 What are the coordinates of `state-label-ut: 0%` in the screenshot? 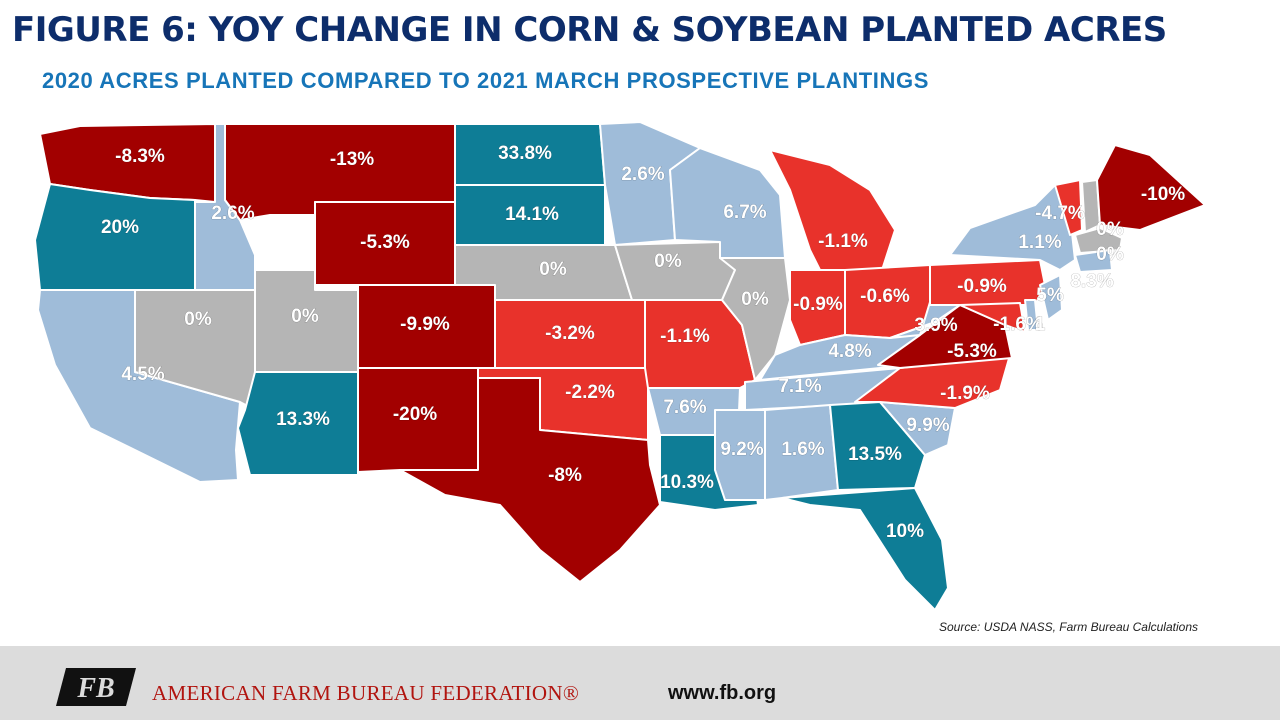 It's located at (305, 316).